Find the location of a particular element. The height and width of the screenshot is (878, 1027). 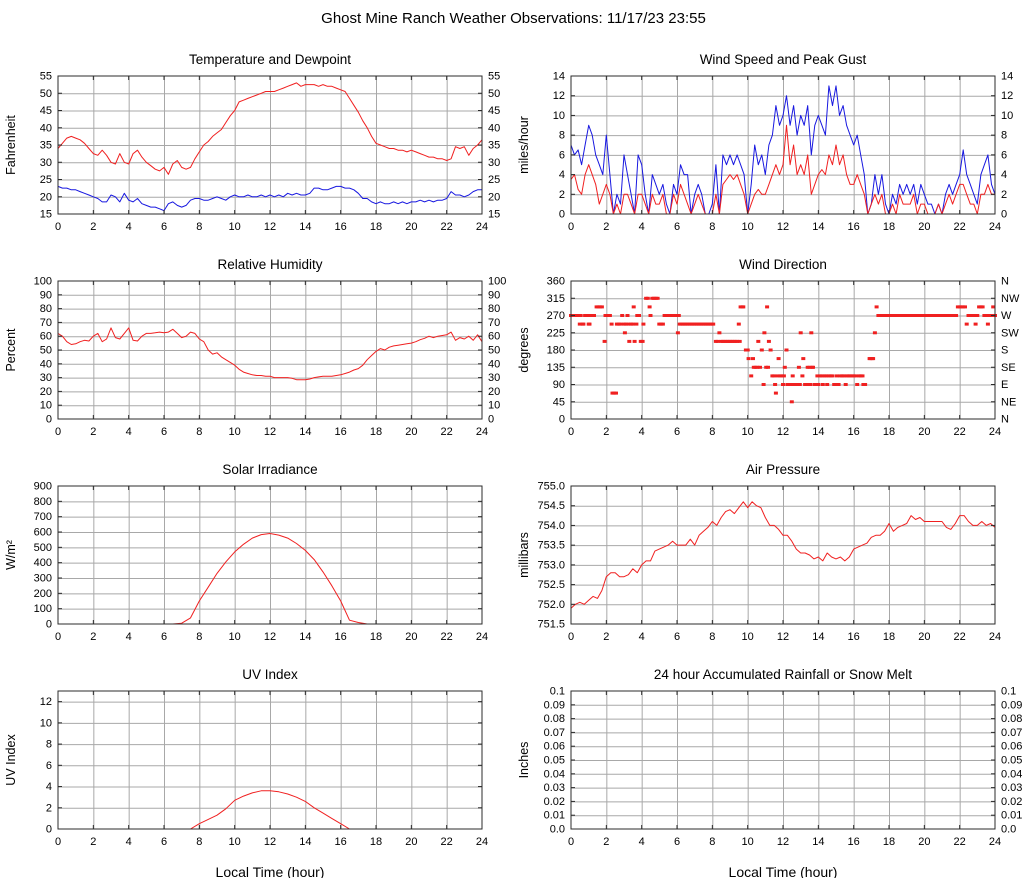

svg-text: 0.08 is located at coordinates (554, 719).